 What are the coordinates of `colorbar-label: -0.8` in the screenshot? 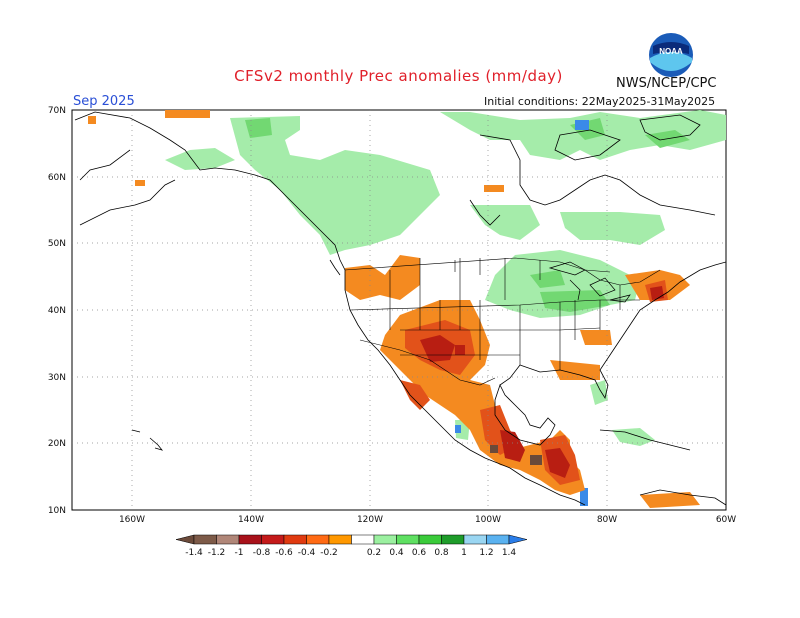 It's located at (262, 553).